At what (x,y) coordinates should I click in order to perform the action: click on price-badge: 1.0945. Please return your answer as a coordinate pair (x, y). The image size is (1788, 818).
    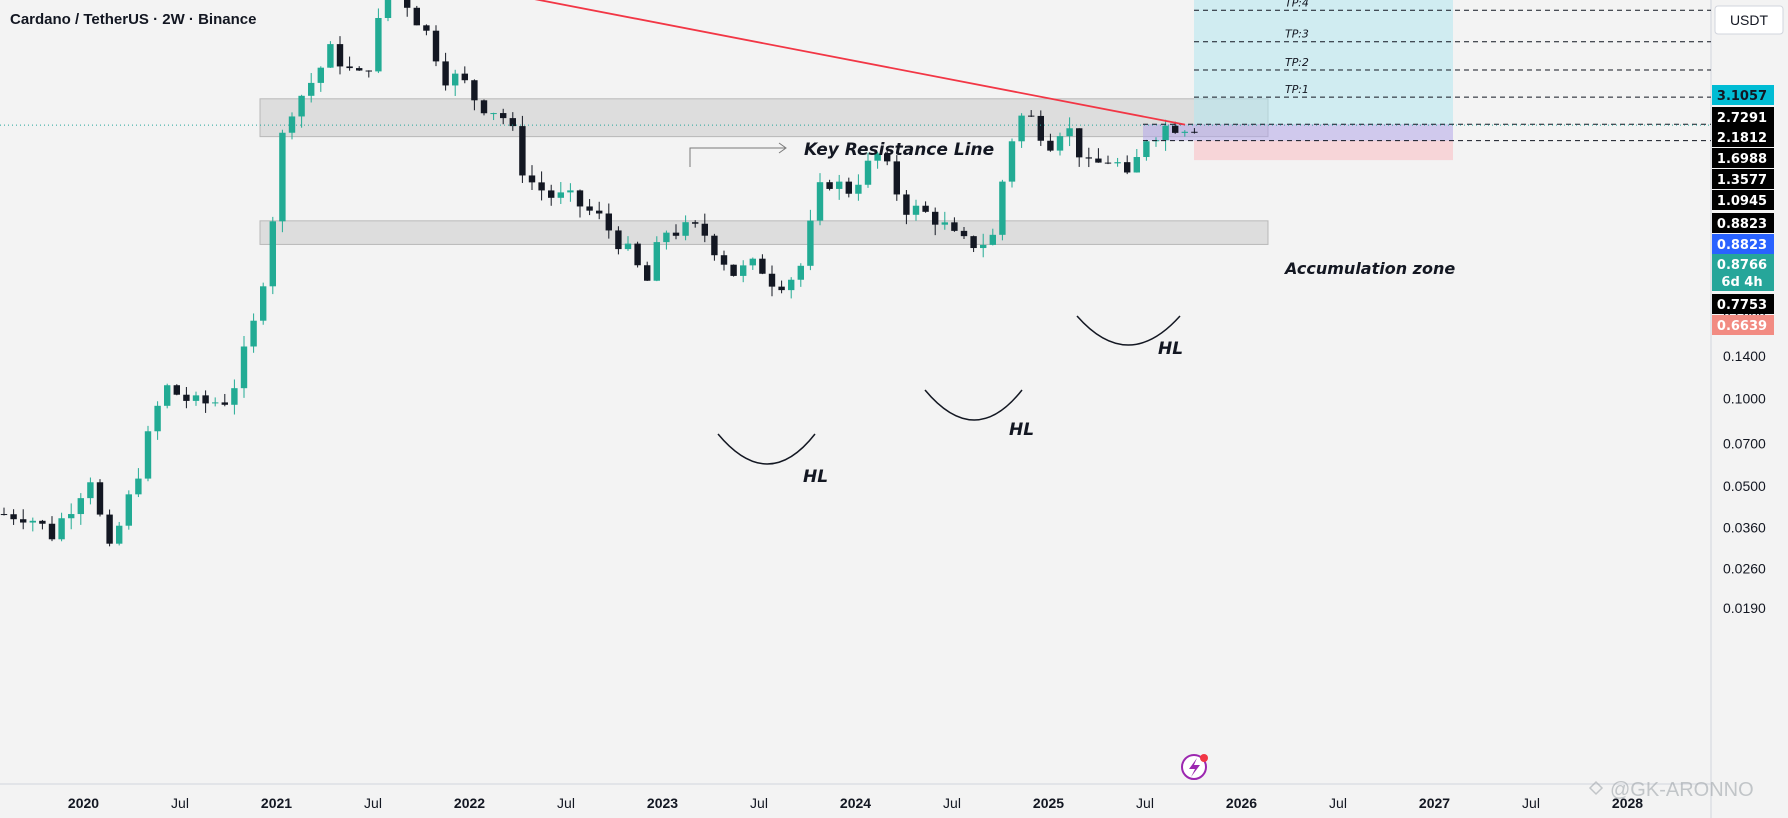
    Looking at the image, I should click on (1743, 200).